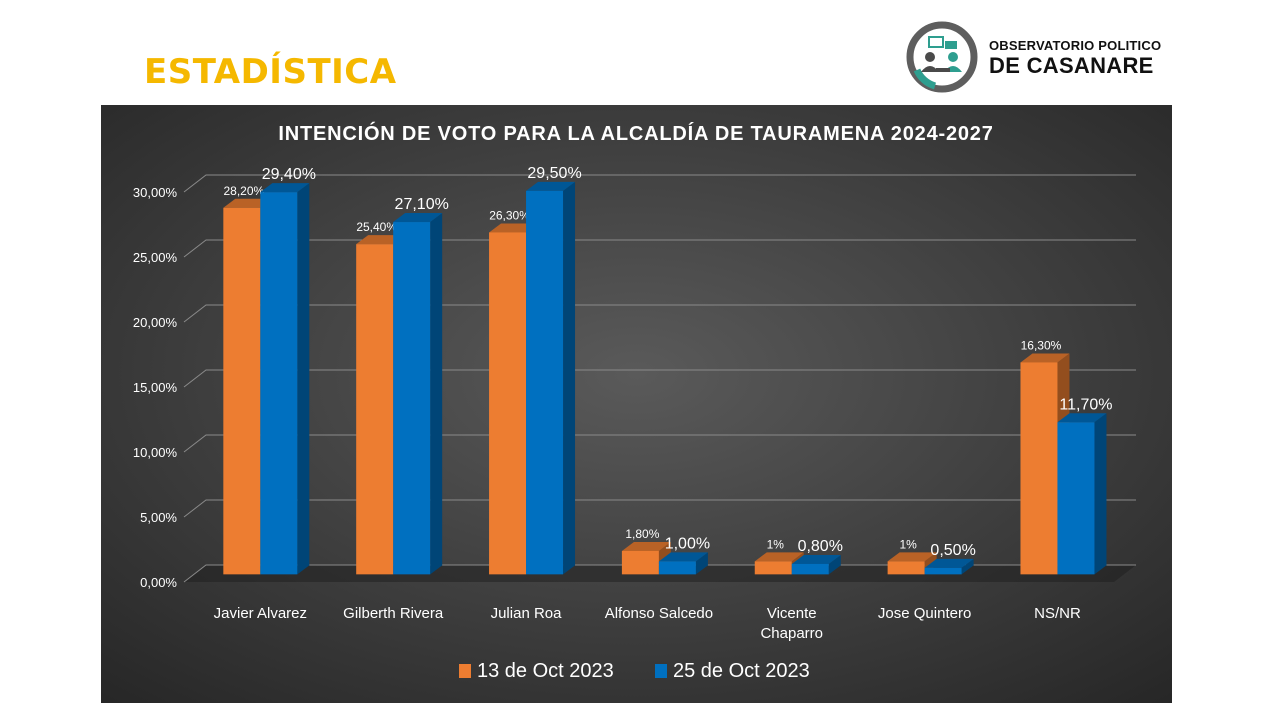 The height and width of the screenshot is (720, 1280). Describe the element at coordinates (741, 671) in the screenshot. I see `legend-label: 25 de Oct 2023` at that location.